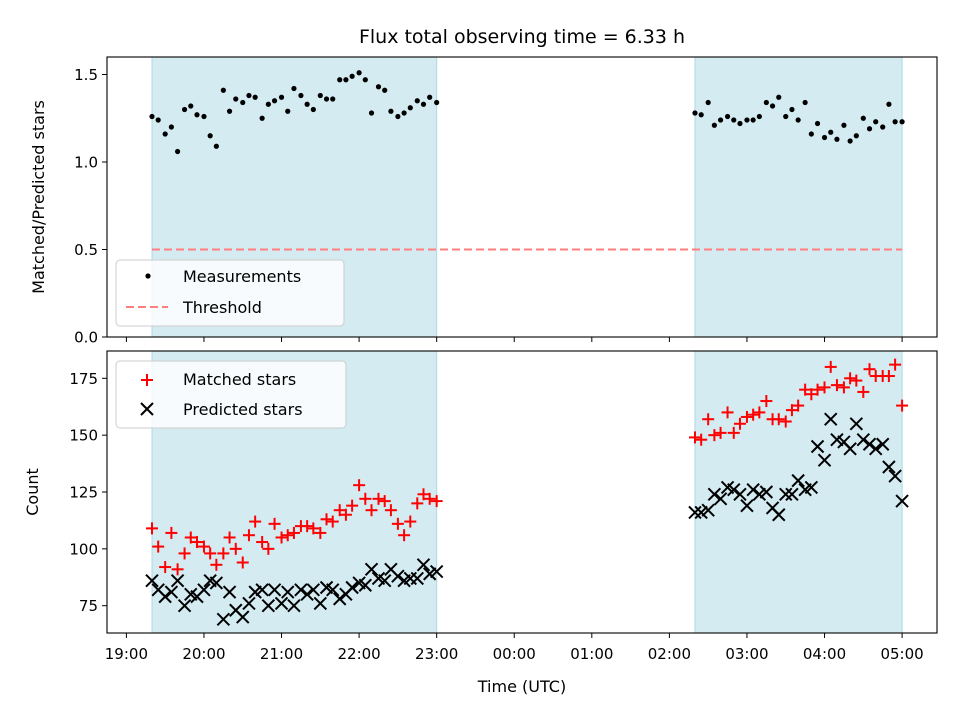 This screenshot has width=960, height=724. I want to click on measurement-points, so click(527, 112).